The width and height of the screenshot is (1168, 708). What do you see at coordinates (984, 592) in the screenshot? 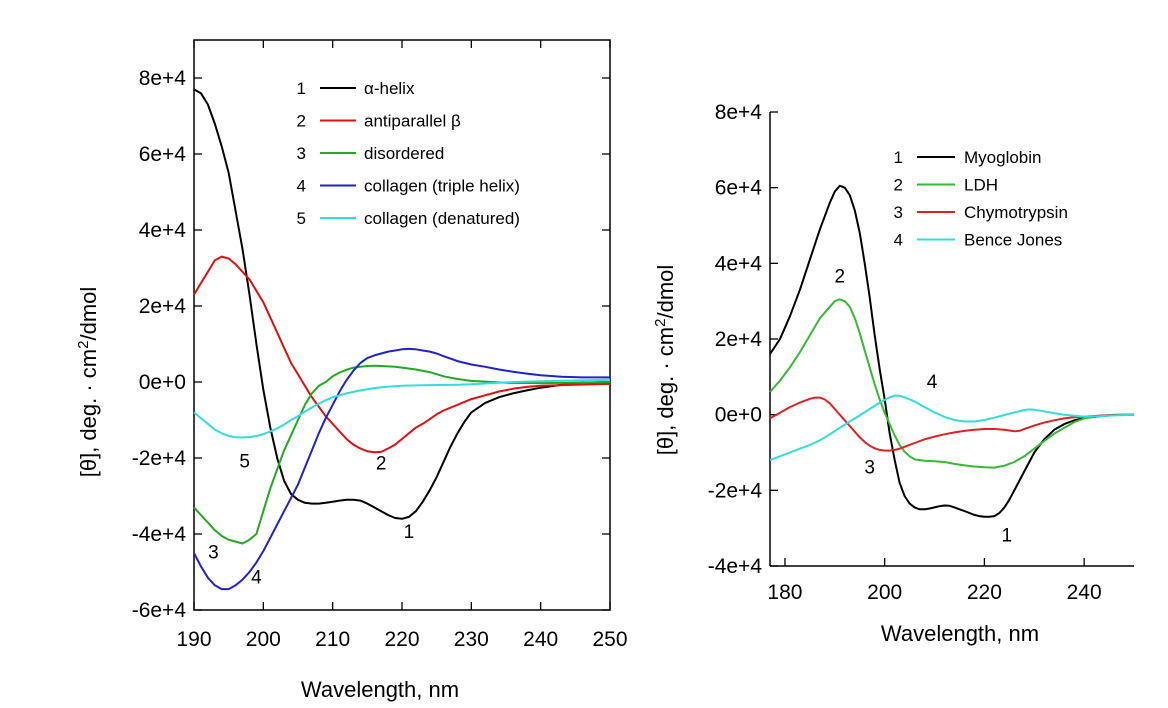
I see `chart-right-x-tick-label: 220` at bounding box center [984, 592].